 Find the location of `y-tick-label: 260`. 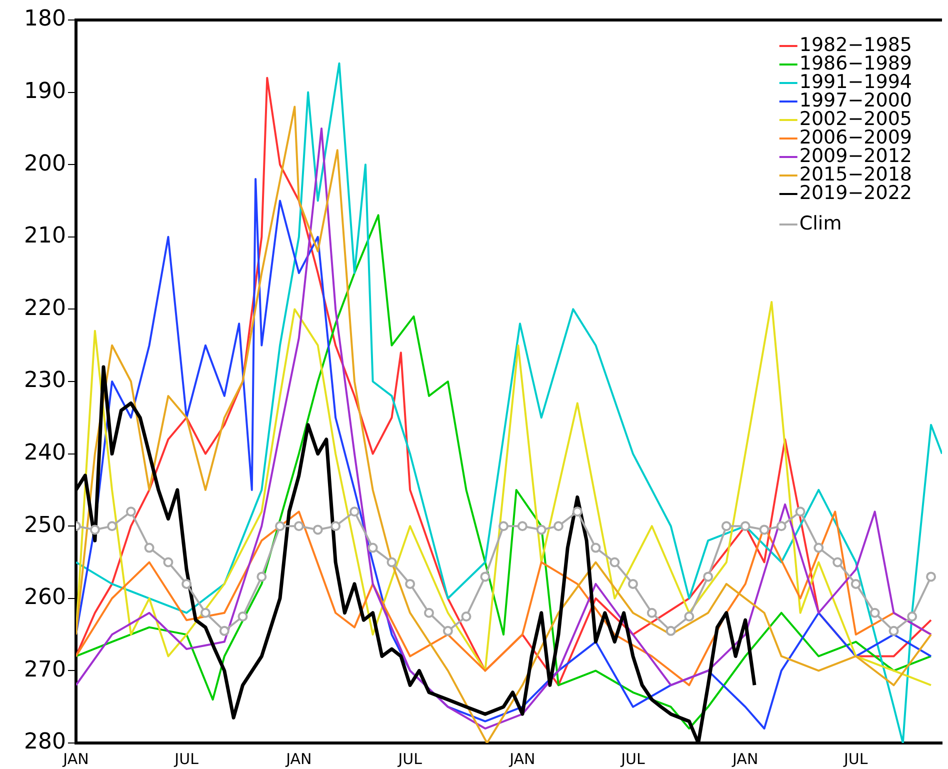

y-tick-label: 260 is located at coordinates (45, 597).